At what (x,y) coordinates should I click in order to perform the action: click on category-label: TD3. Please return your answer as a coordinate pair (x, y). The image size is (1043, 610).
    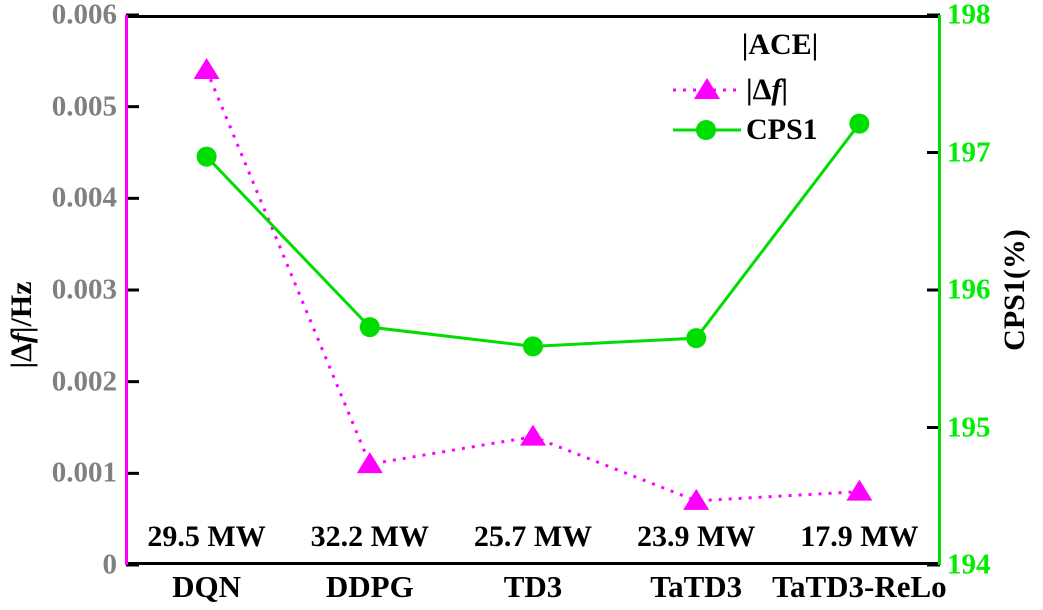
    Looking at the image, I should click on (533, 586).